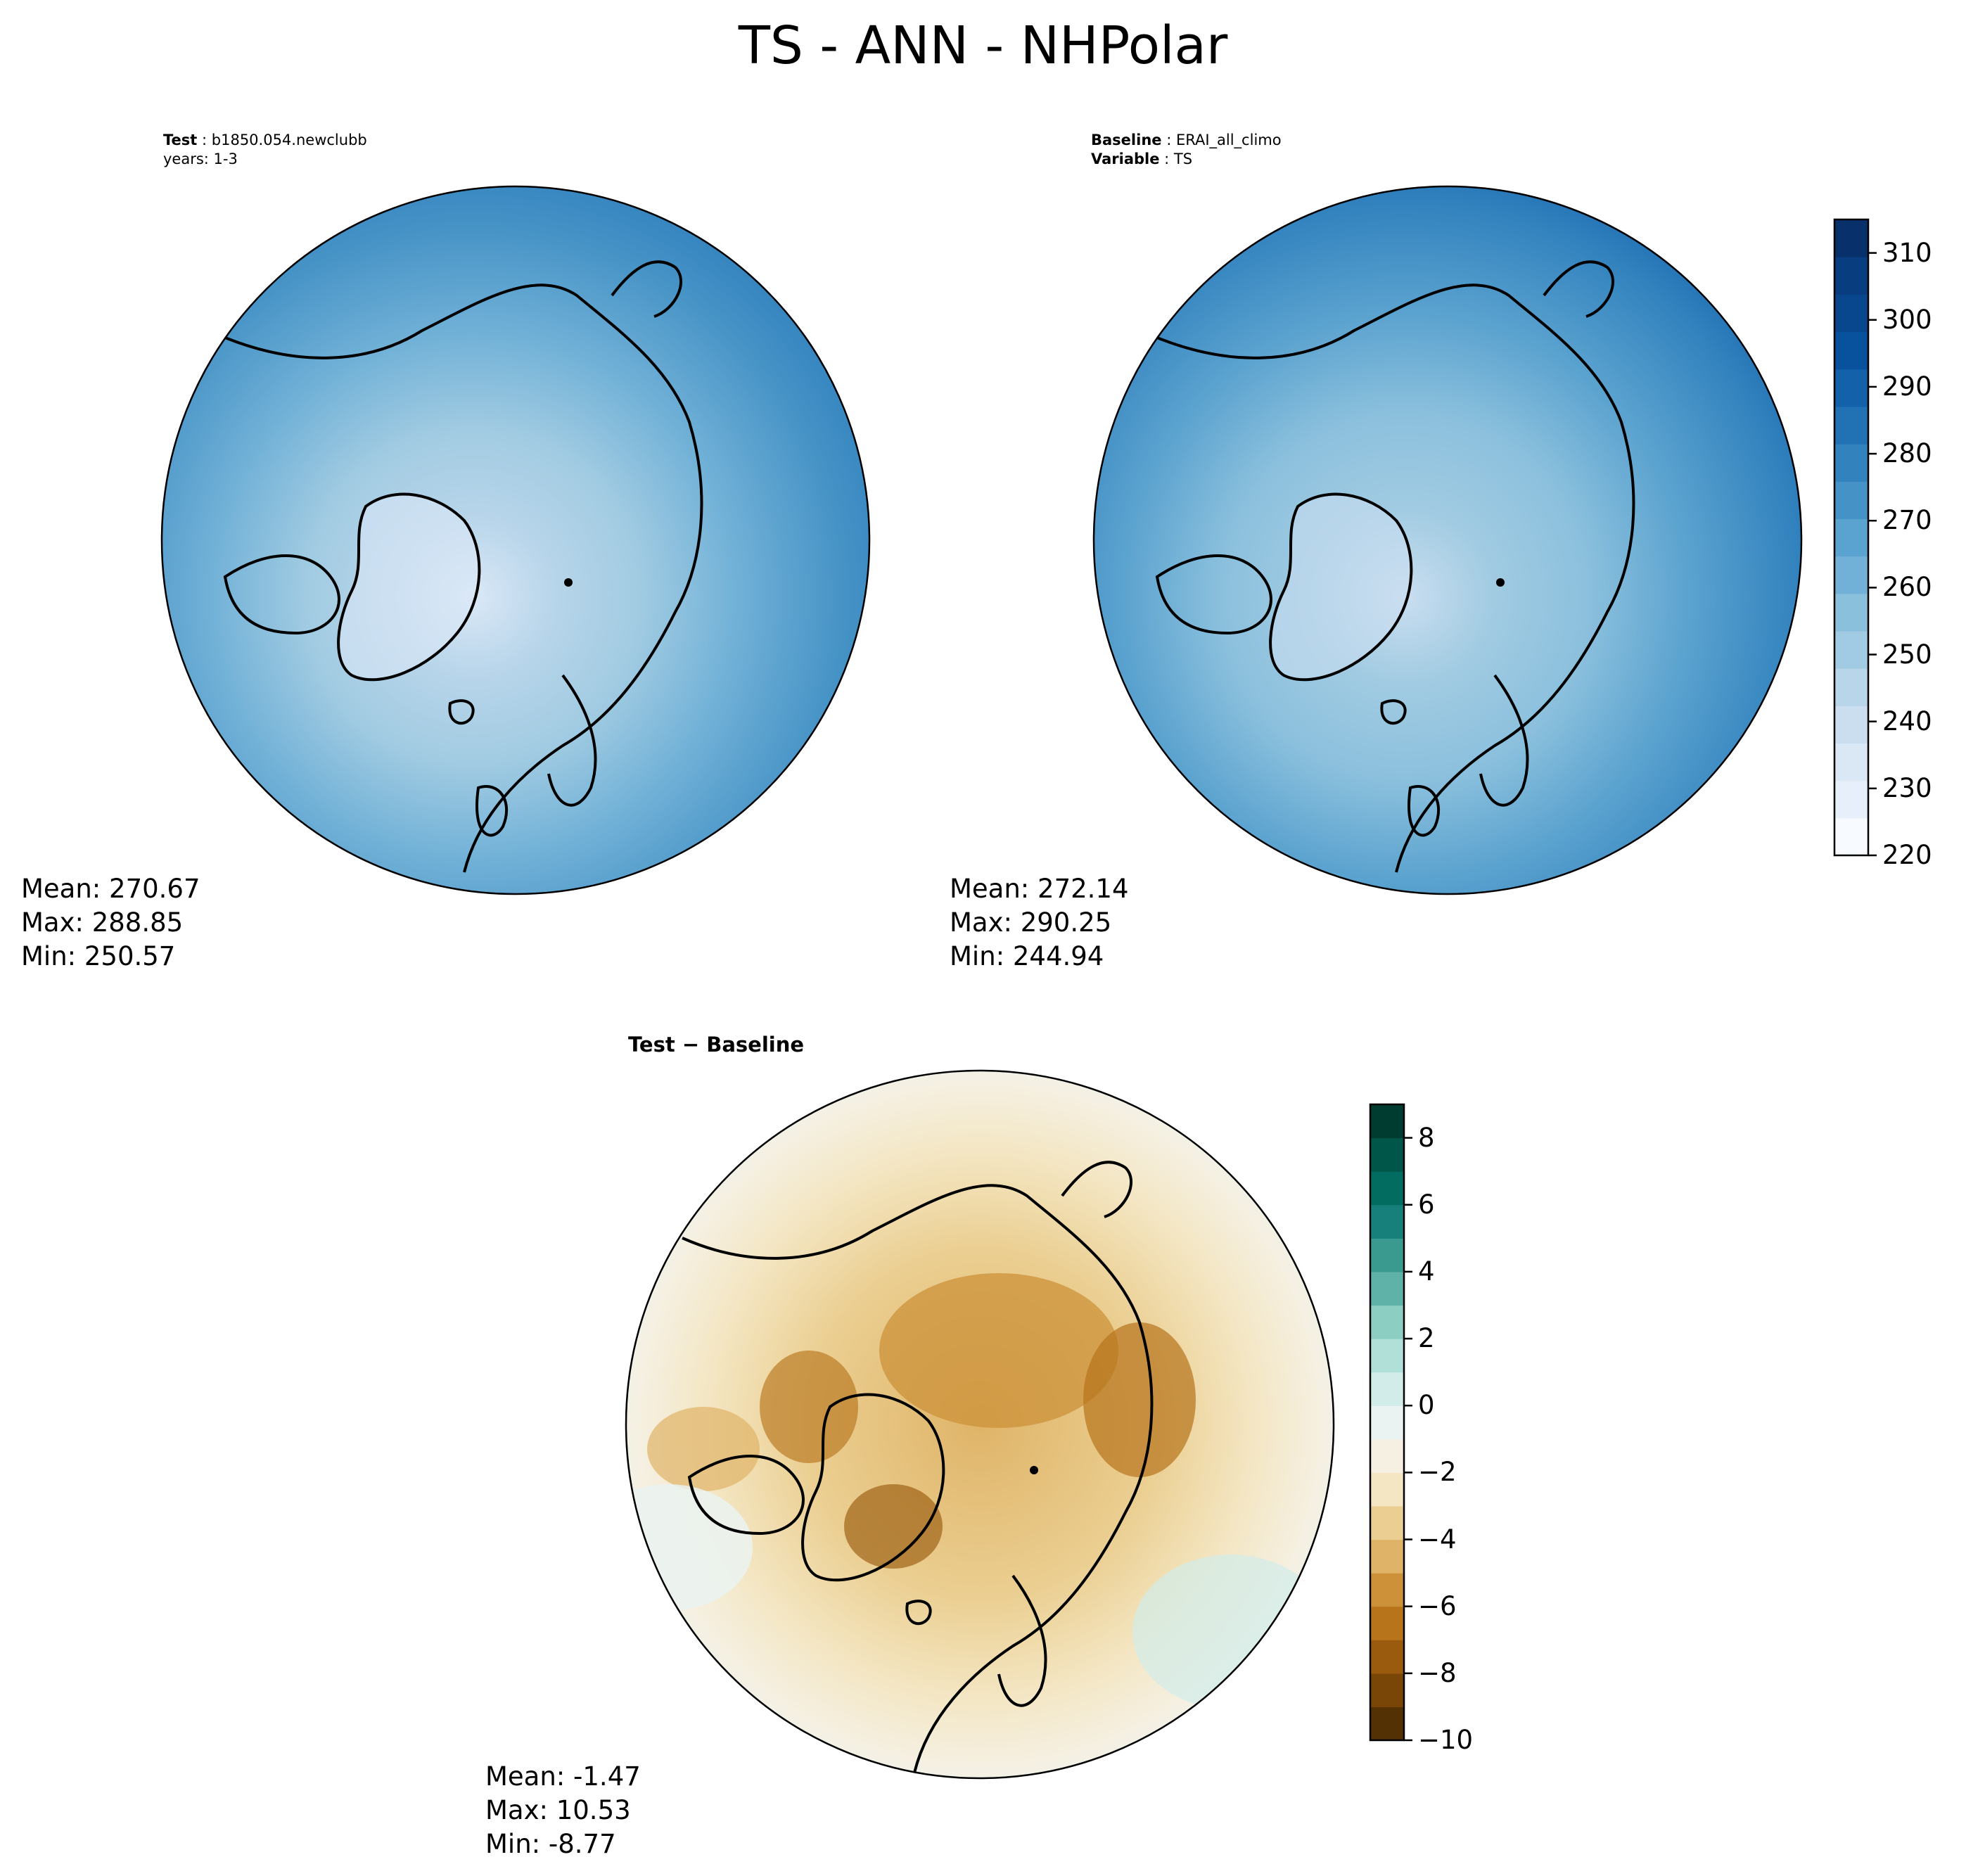 This screenshot has height=1876, width=1966. I want to click on baseline-map, so click(1447, 540).